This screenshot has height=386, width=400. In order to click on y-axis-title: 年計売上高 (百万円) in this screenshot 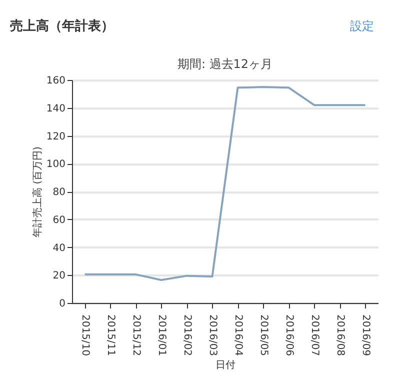, I will do `click(37, 192)`.